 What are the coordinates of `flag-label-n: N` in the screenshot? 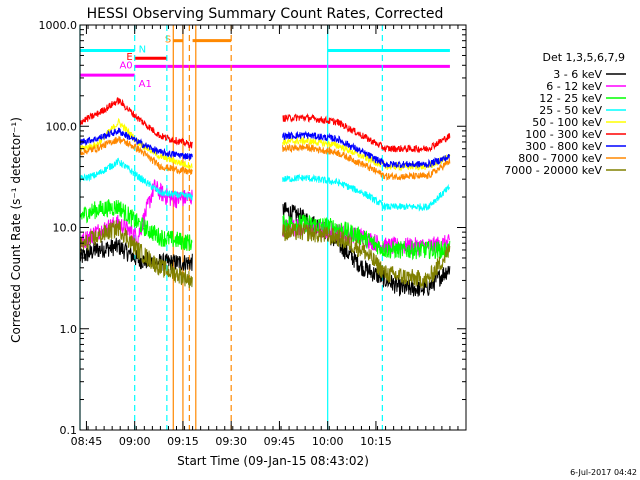 It's located at (142, 49).